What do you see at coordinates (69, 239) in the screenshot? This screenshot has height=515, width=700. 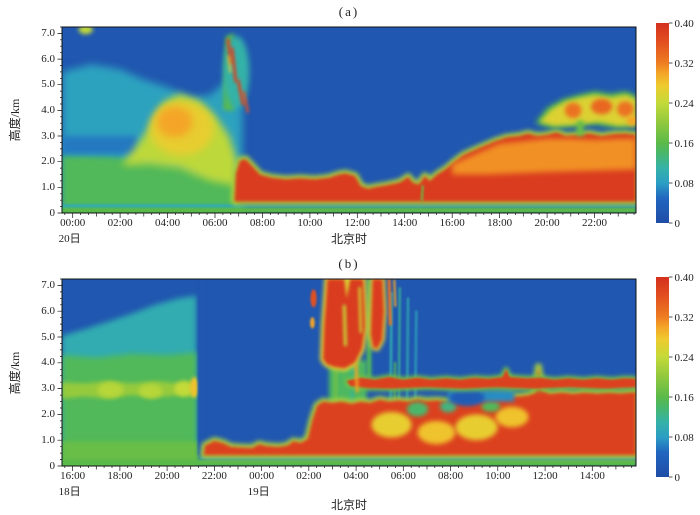 I see `date-label: 20日` at bounding box center [69, 239].